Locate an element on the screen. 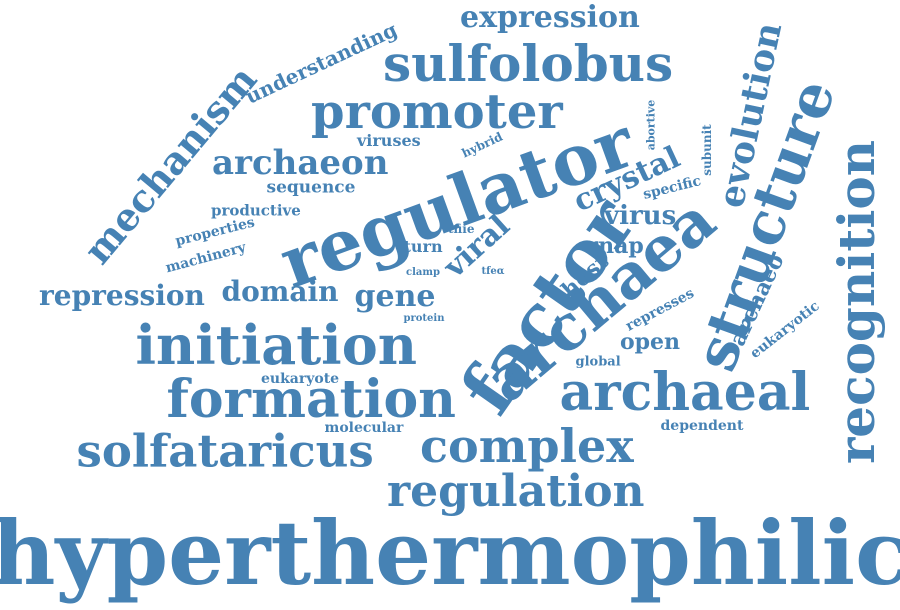  word: solfataricus is located at coordinates (225, 451).